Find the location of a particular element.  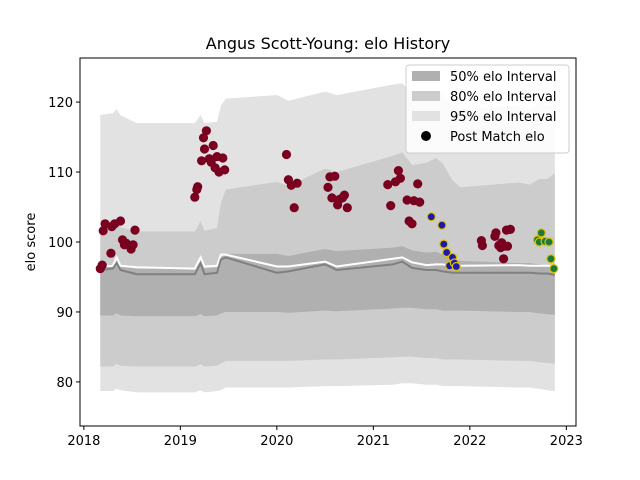

legend-label: 80% elo Interval is located at coordinates (503, 97).